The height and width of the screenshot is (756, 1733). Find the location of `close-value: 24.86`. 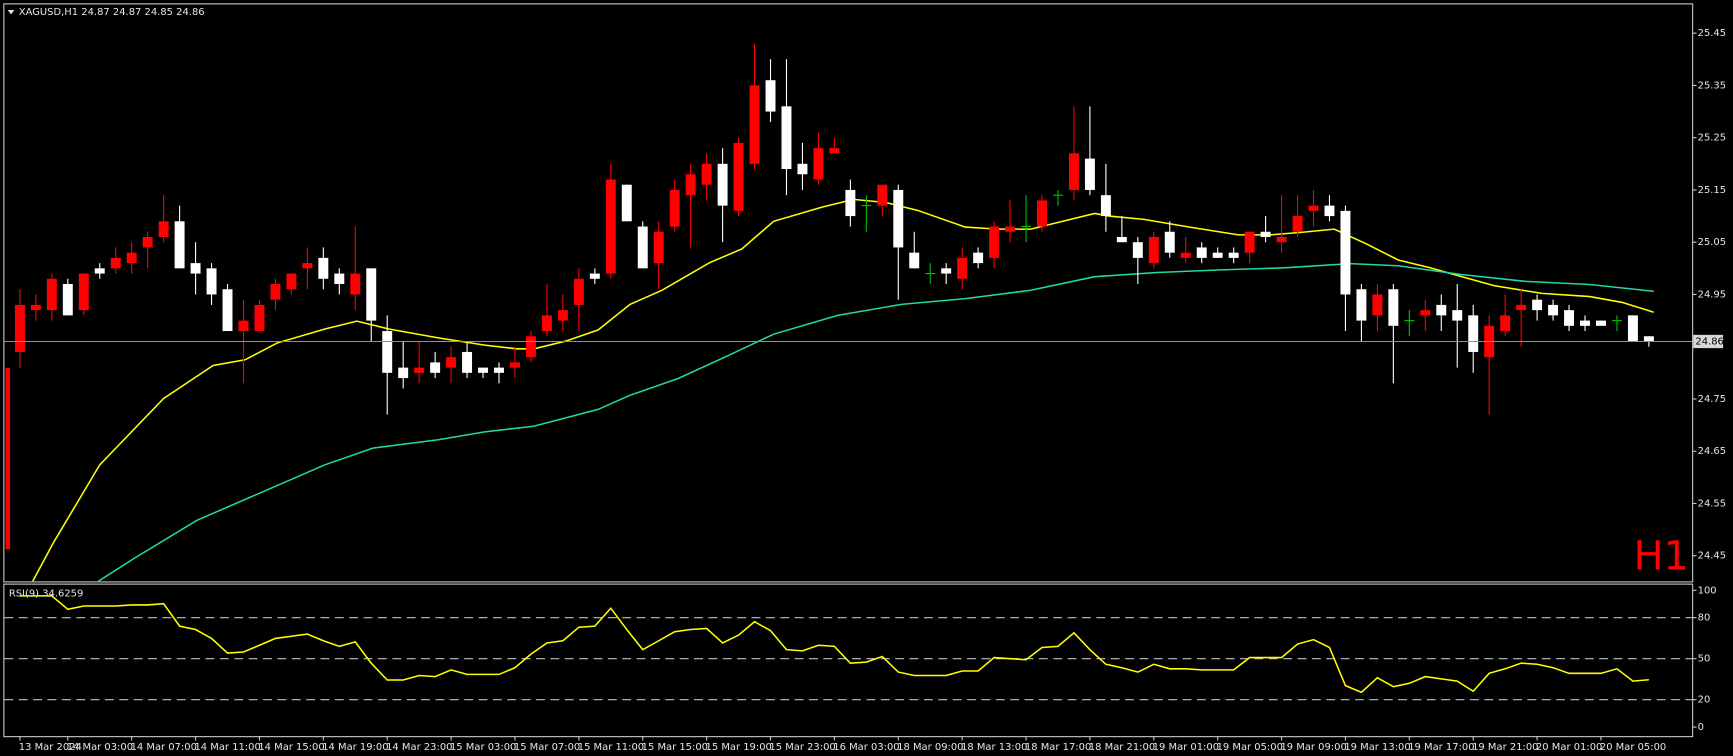

close-value: 24.86 is located at coordinates (190, 12).